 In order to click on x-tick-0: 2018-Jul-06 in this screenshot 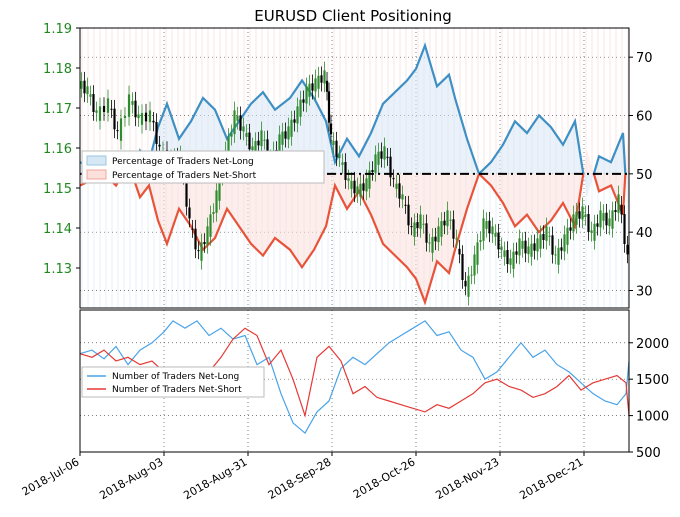, I will do `click(51, 476)`.